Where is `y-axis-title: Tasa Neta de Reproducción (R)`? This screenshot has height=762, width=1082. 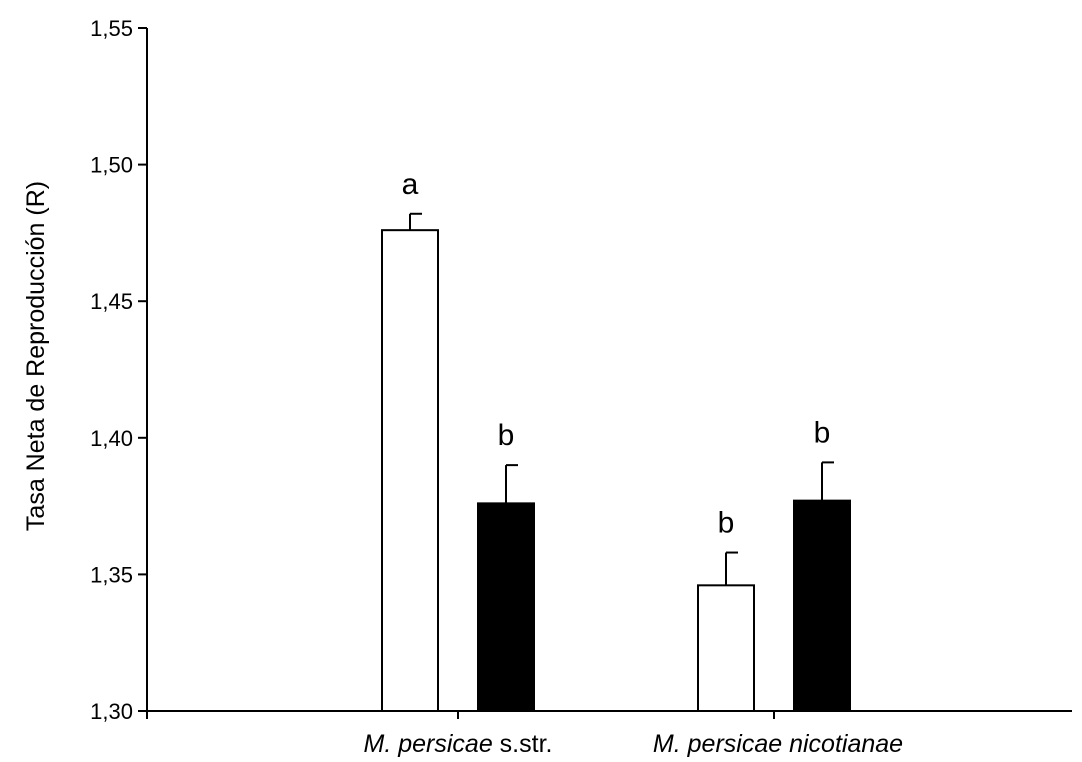 y-axis-title: Tasa Neta de Reproducción (R) is located at coordinates (36, 356).